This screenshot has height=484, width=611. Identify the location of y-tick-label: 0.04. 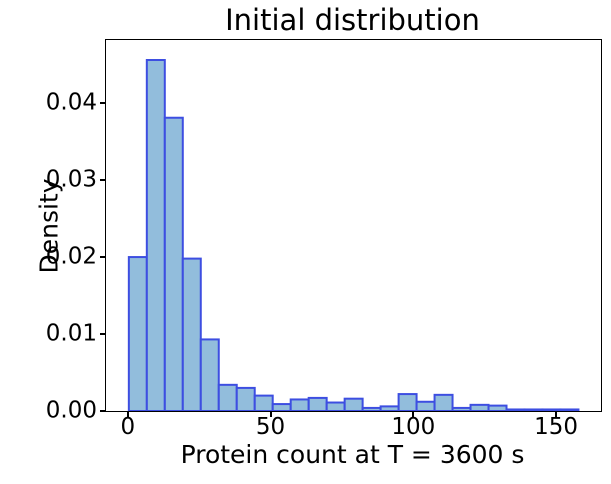
(71, 102).